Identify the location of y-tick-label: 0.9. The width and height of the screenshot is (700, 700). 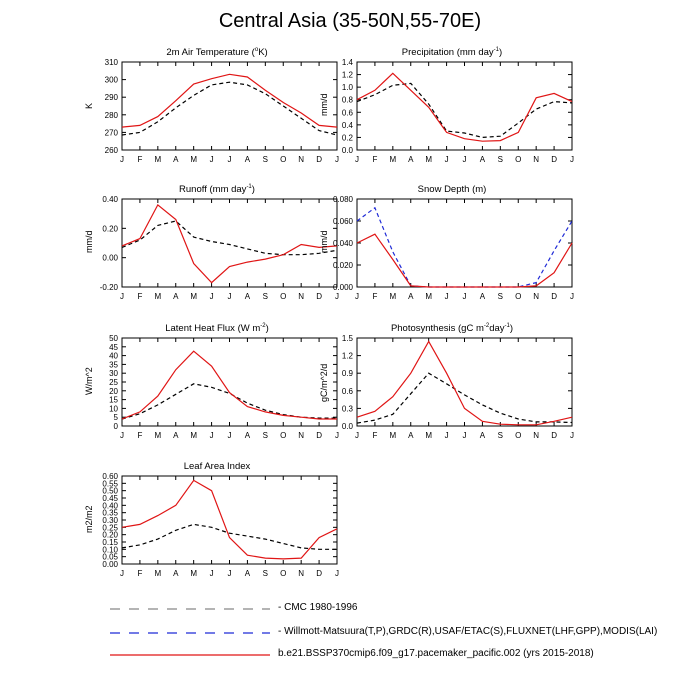
(348, 373).